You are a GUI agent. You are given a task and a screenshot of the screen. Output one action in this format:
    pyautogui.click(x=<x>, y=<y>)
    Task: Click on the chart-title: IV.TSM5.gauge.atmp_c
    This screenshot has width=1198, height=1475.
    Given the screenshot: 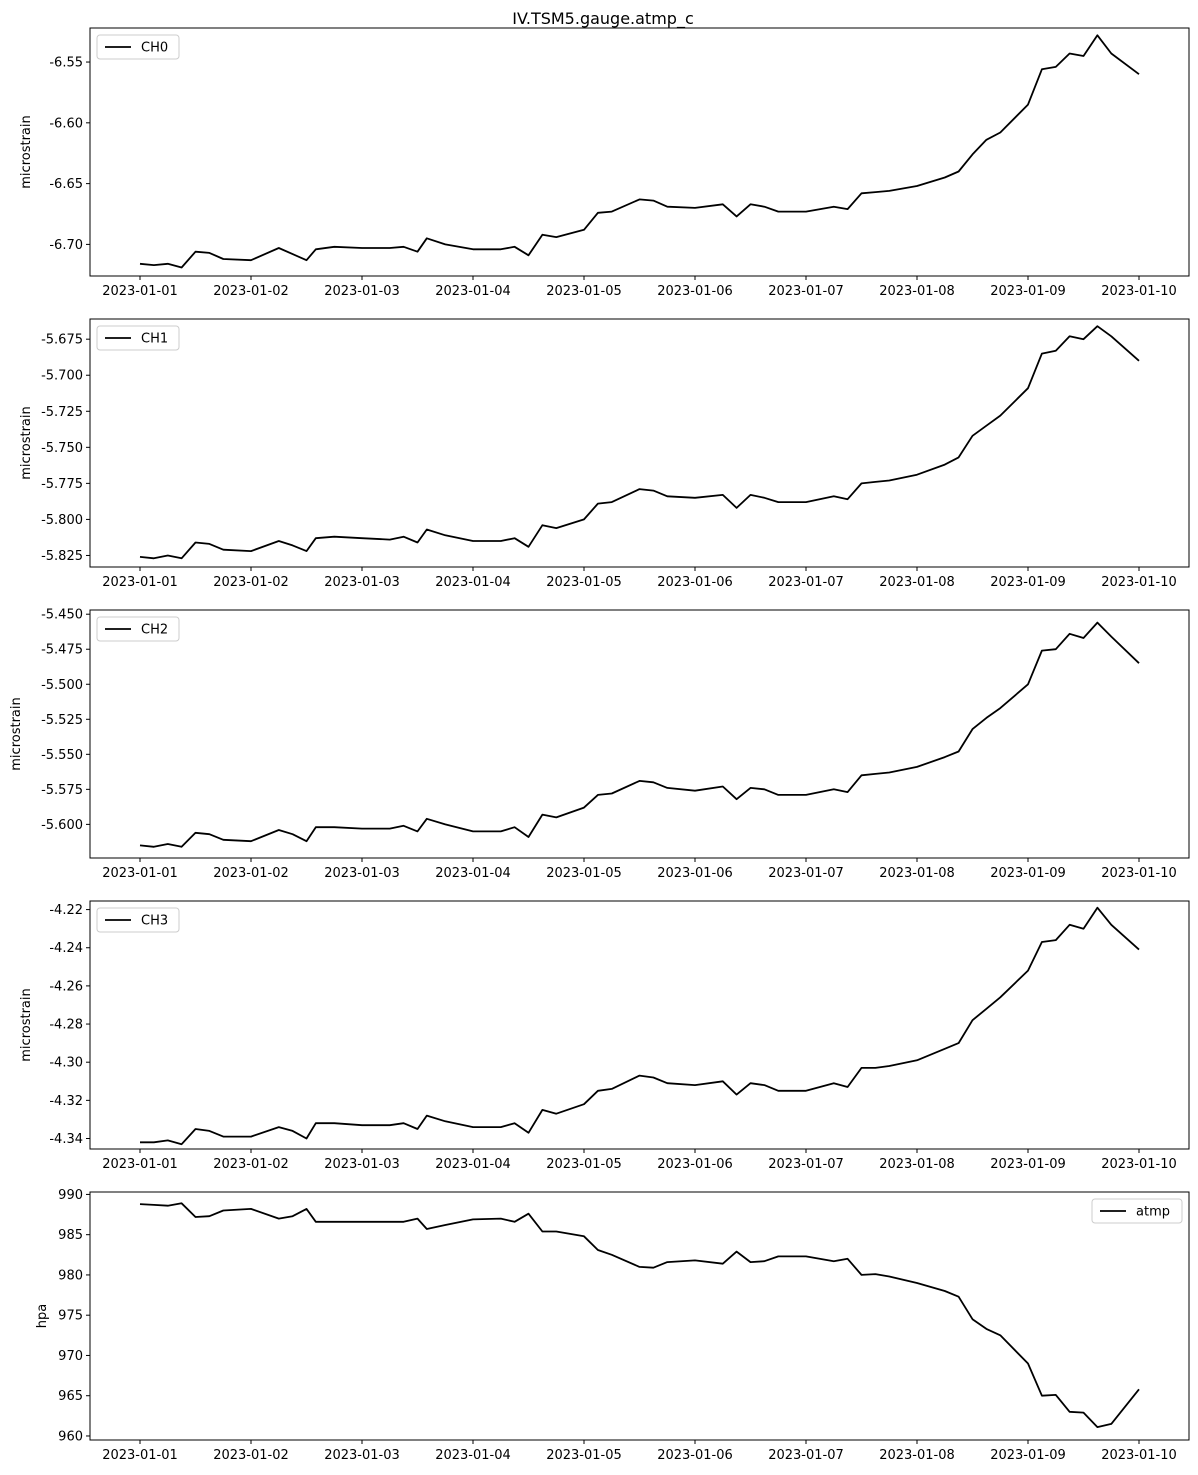 What is the action you would take?
    pyautogui.click(x=603, y=19)
    